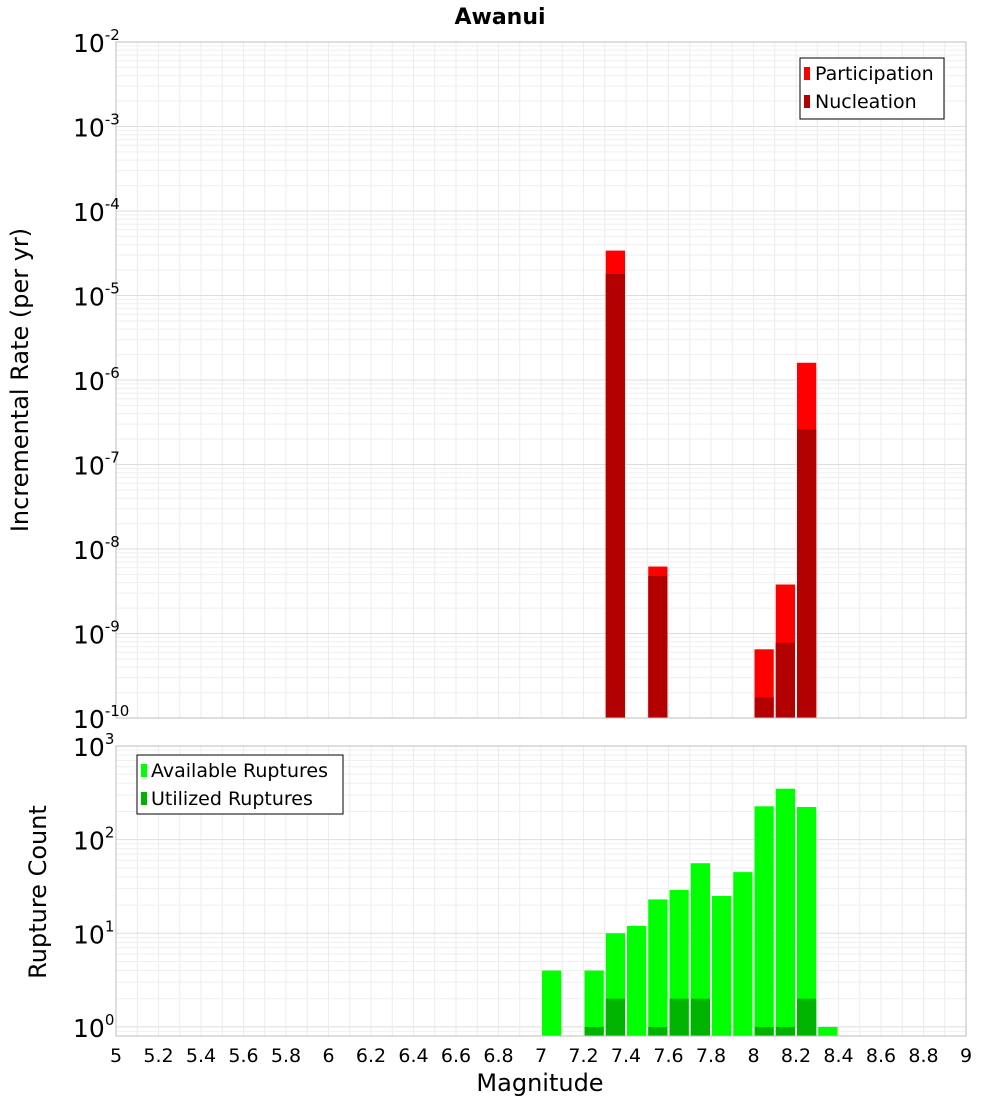  Describe the element at coordinates (116, 1056) in the screenshot. I see `x-tick-label: 5` at that location.